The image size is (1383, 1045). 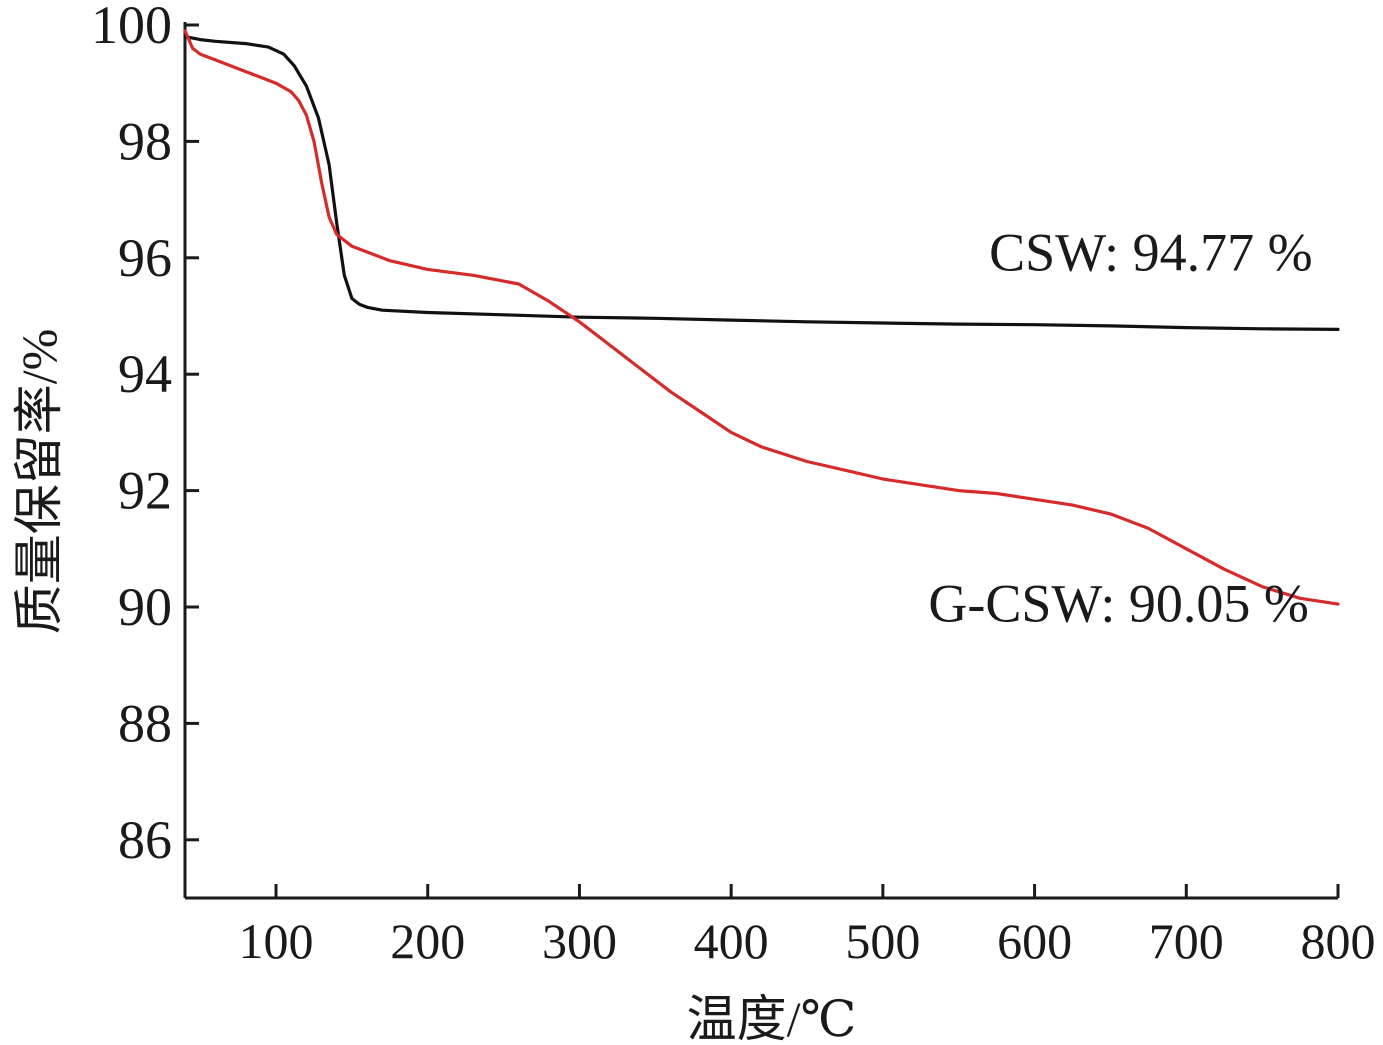 I want to click on x-tick-label: 400, so click(x=731, y=941).